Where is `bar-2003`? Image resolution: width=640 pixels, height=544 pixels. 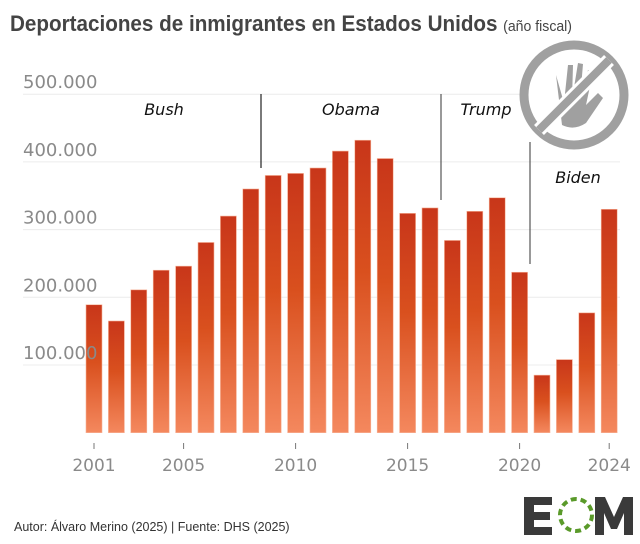
bar-2003 is located at coordinates (139, 361).